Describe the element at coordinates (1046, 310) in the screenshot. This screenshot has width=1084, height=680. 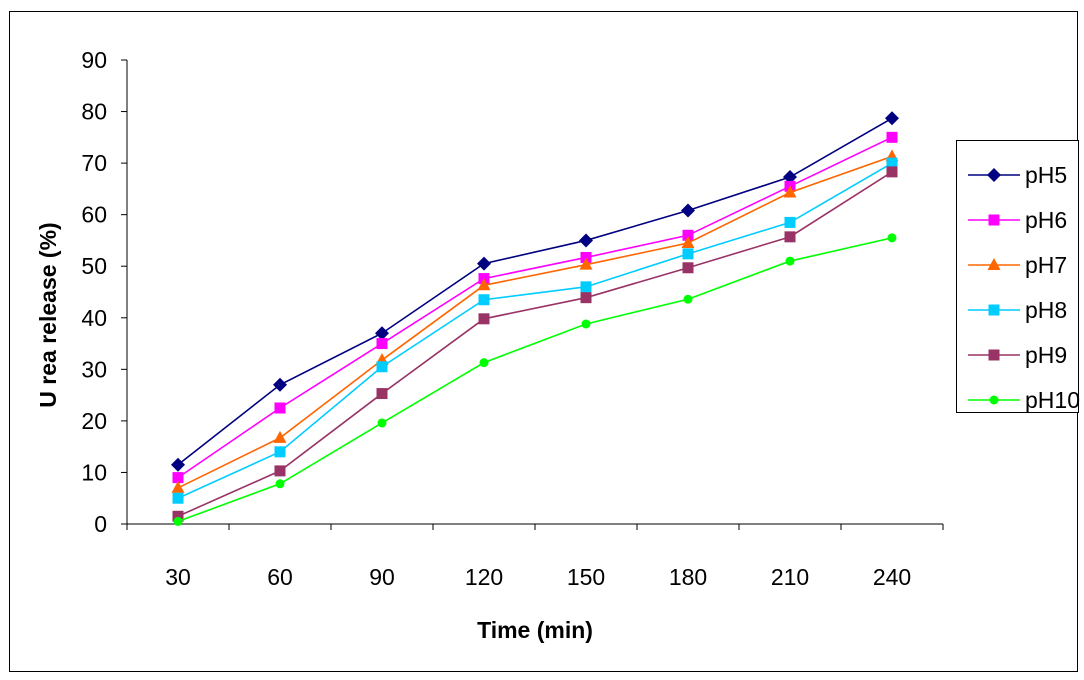
I see `legend-label: pH8` at that location.